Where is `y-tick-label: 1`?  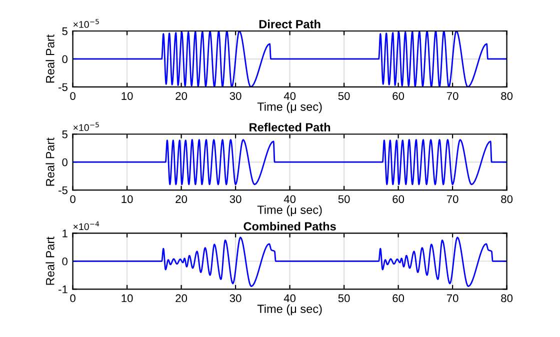 y-tick-label: 1 is located at coordinates (65, 234).